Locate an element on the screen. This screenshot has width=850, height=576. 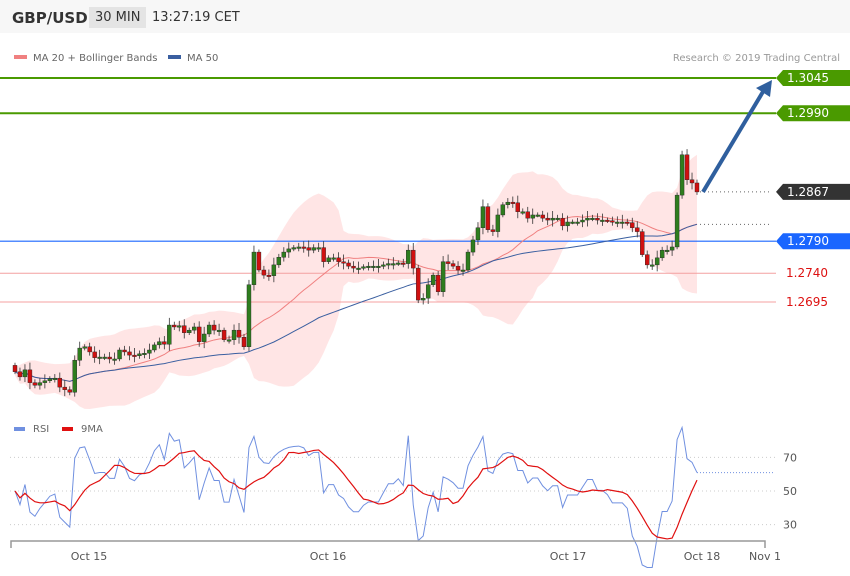
rsi-ma-line is located at coordinates (356, 494).